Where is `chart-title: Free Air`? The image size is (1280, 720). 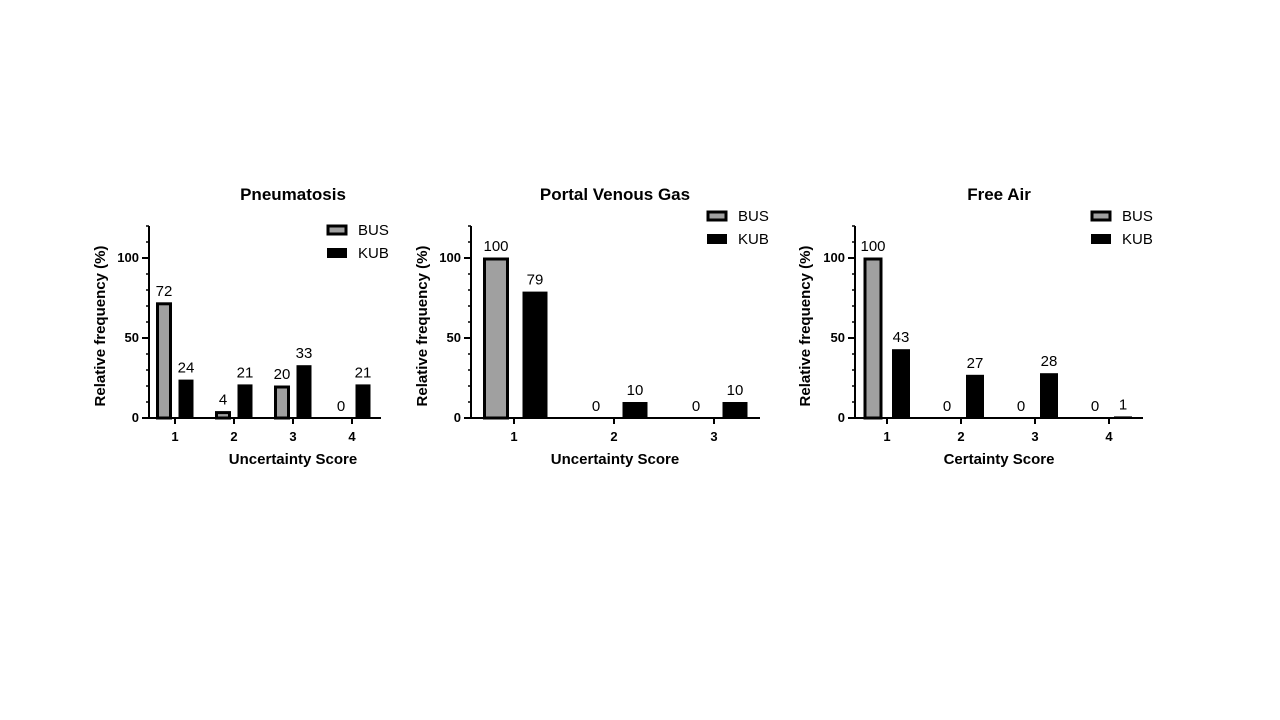 chart-title: Free Air is located at coordinates (999, 194).